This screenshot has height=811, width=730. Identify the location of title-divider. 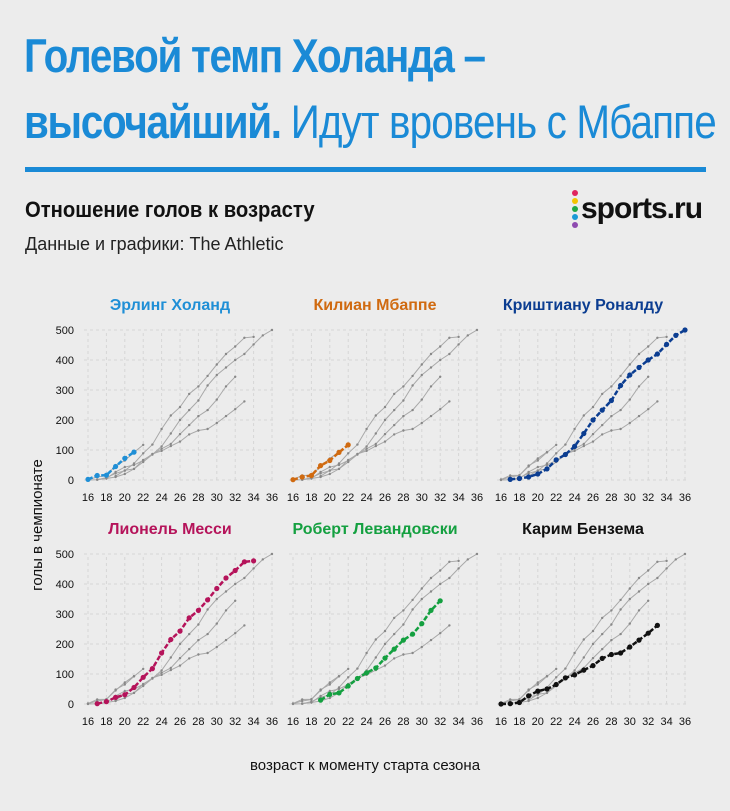
(365, 169).